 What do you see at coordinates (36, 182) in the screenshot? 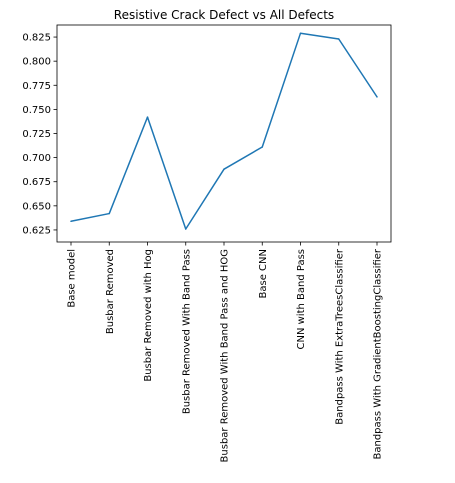
I see `y-tick-label: 0.675` at bounding box center [36, 182].